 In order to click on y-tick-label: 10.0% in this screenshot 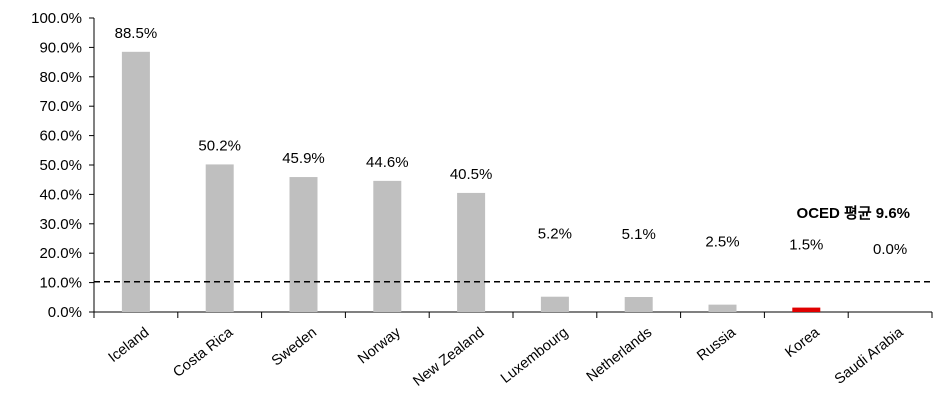, I will do `click(60, 283)`.